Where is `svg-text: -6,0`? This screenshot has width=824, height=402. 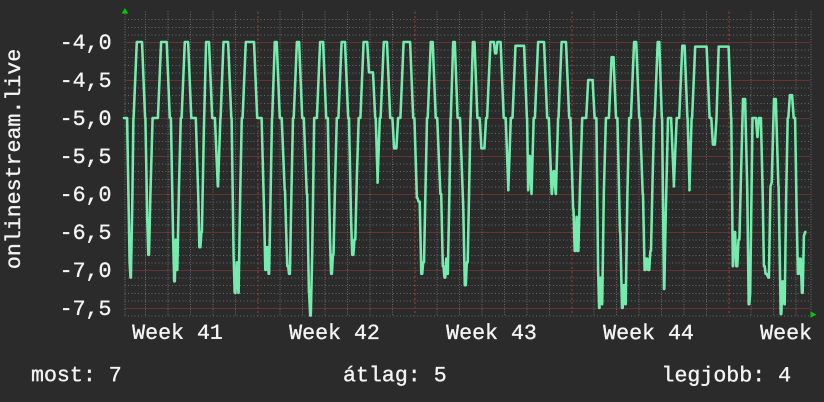
svg-text: -6,0 is located at coordinates (86, 196).